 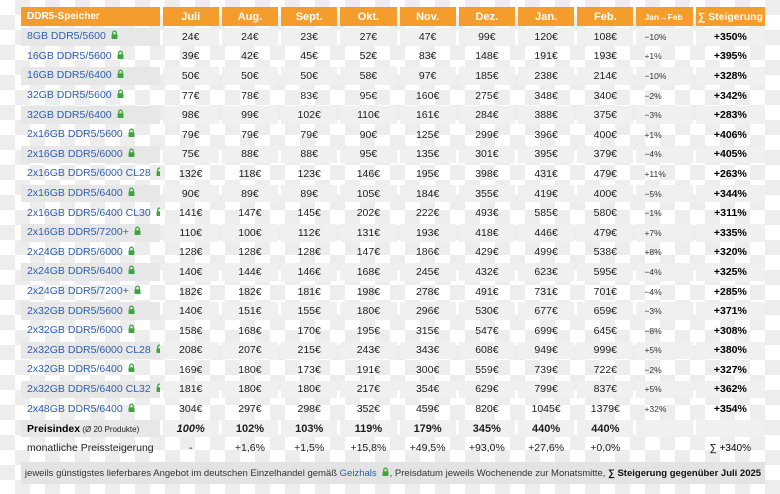 I want to click on total-increase-cell: +335%, so click(x=730, y=232).